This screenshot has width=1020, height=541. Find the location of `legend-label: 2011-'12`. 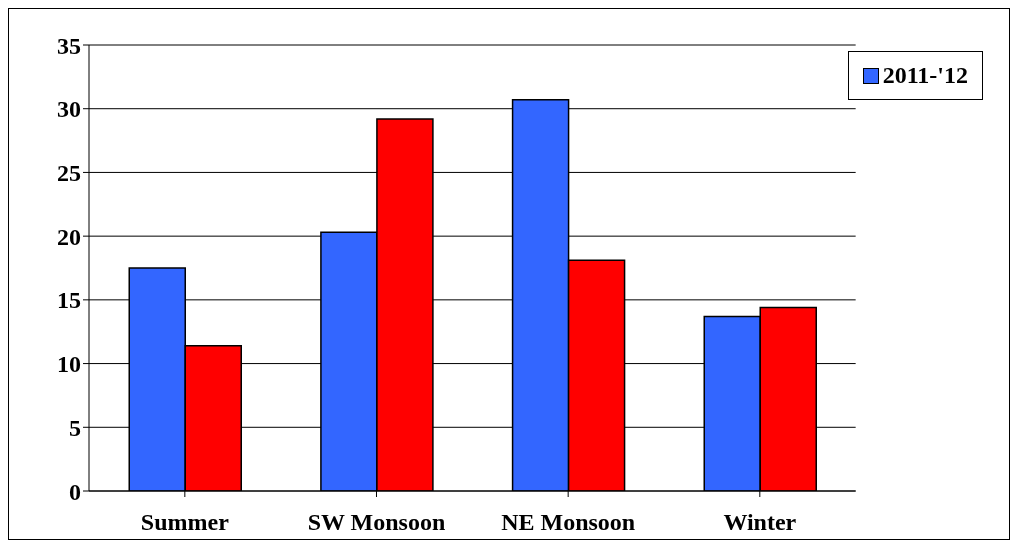

legend-label: 2011-'12 is located at coordinates (925, 75).